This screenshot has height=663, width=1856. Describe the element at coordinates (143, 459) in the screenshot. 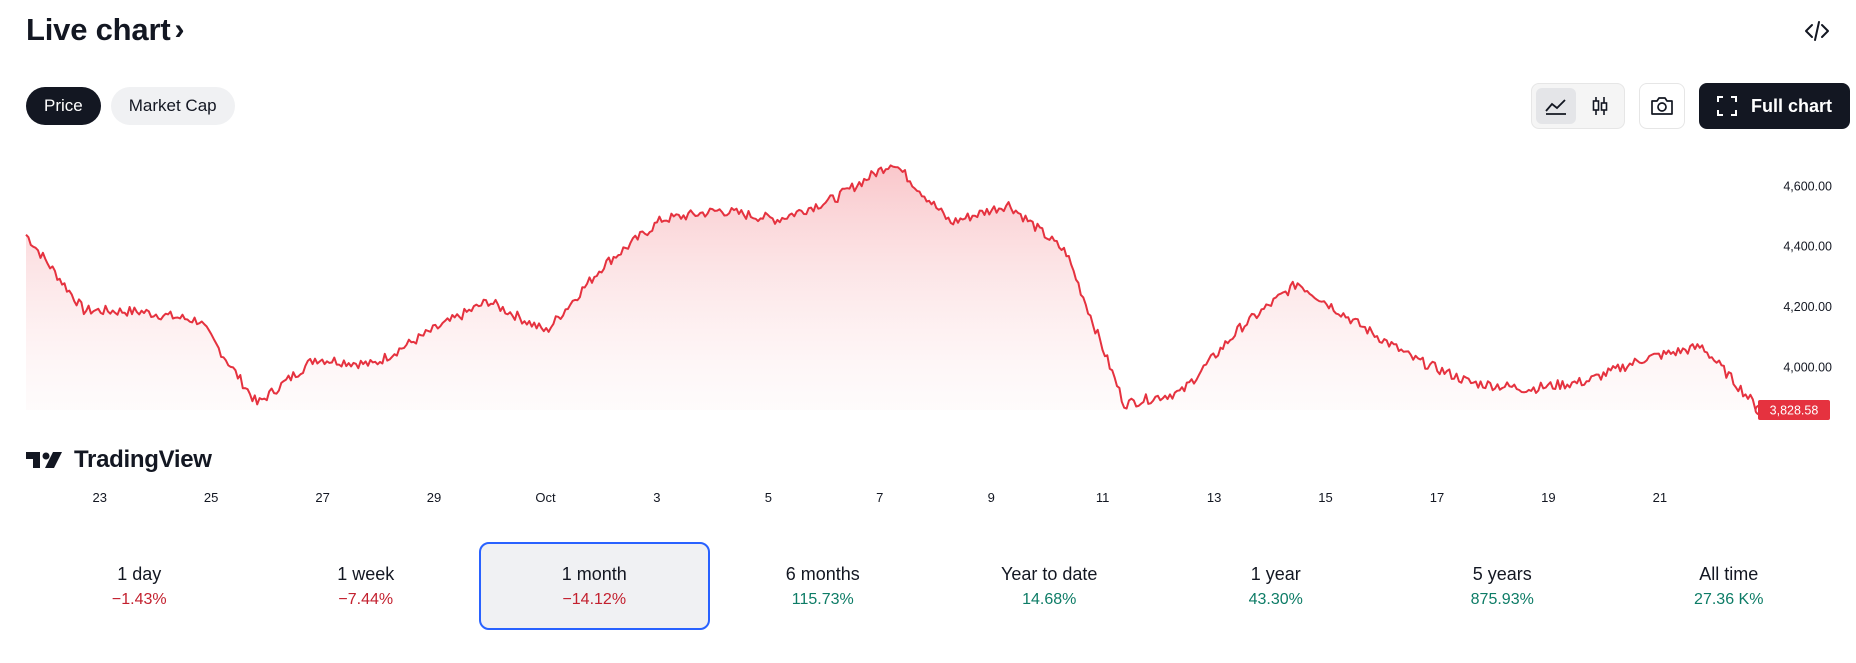

I see `tradingview-logo-text: TradingView` at that location.